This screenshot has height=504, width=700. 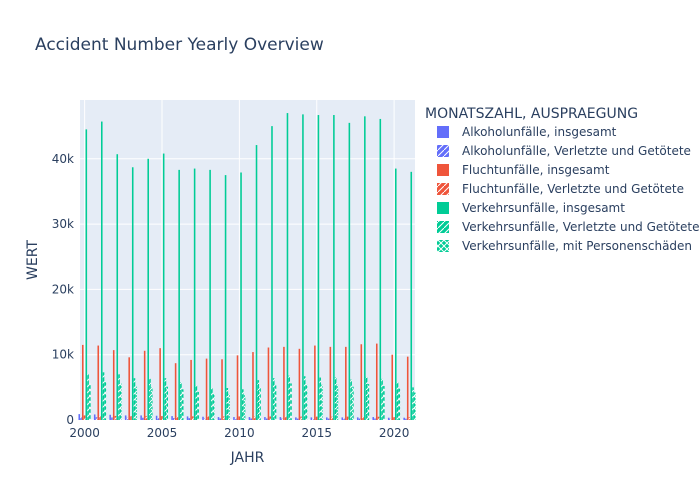 What do you see at coordinates (539, 132) in the screenshot?
I see `legend-item-label: Alkoholunfälle, insgesamt` at bounding box center [539, 132].